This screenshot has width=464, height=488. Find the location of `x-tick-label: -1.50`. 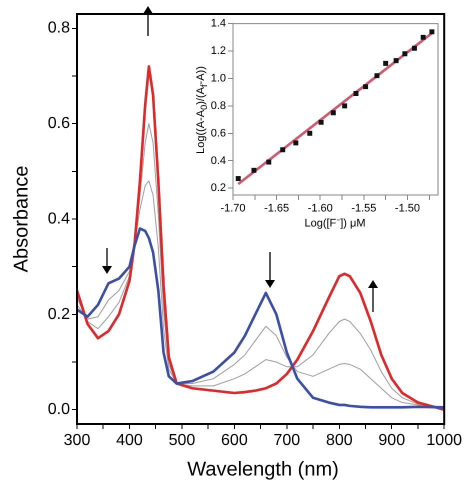

x-tick-label: -1.50 is located at coordinates (407, 208).